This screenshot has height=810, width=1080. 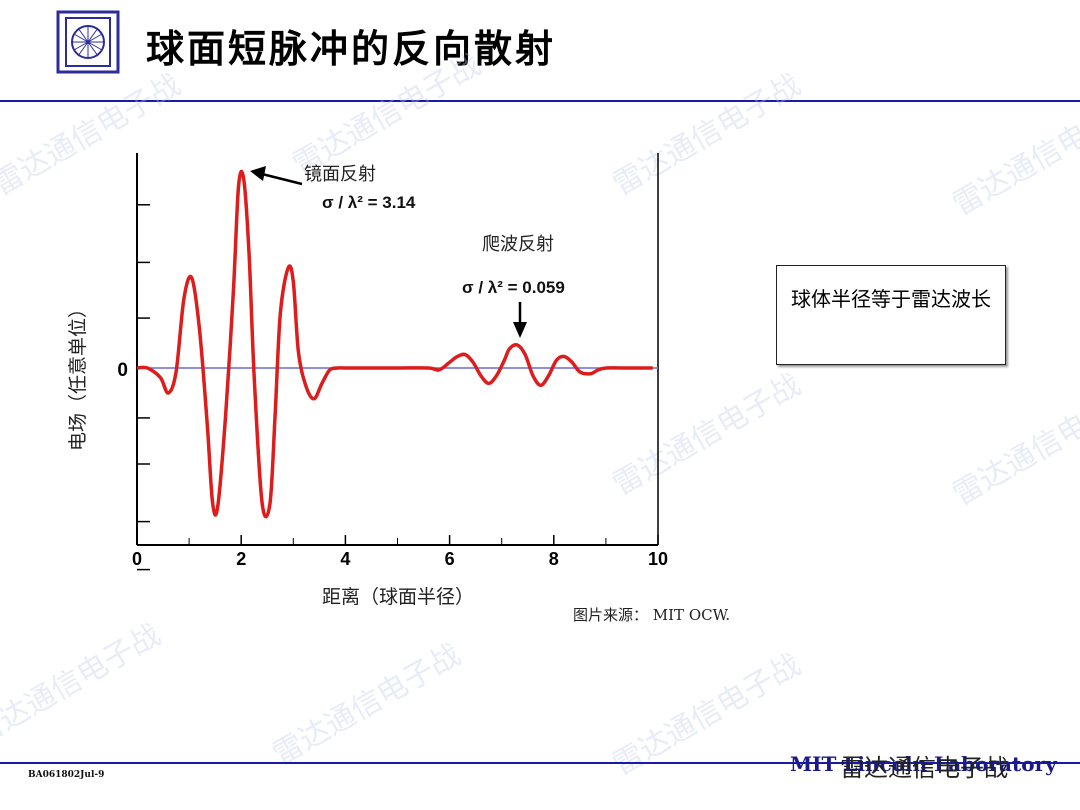 What do you see at coordinates (351, 49) in the screenshot?
I see `page-title: 球面短脉冲的反向散射` at bounding box center [351, 49].